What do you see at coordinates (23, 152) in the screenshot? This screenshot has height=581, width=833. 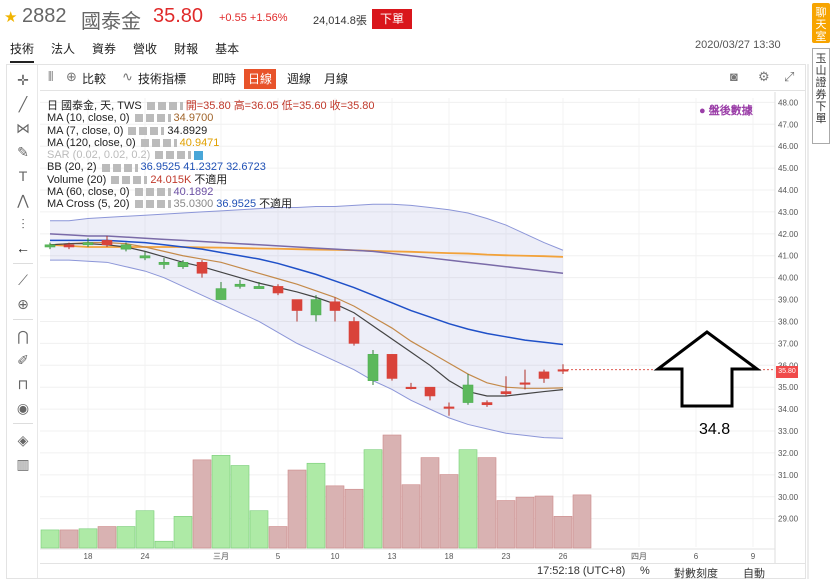 I see `brush-icon: ✎` at bounding box center [23, 152].